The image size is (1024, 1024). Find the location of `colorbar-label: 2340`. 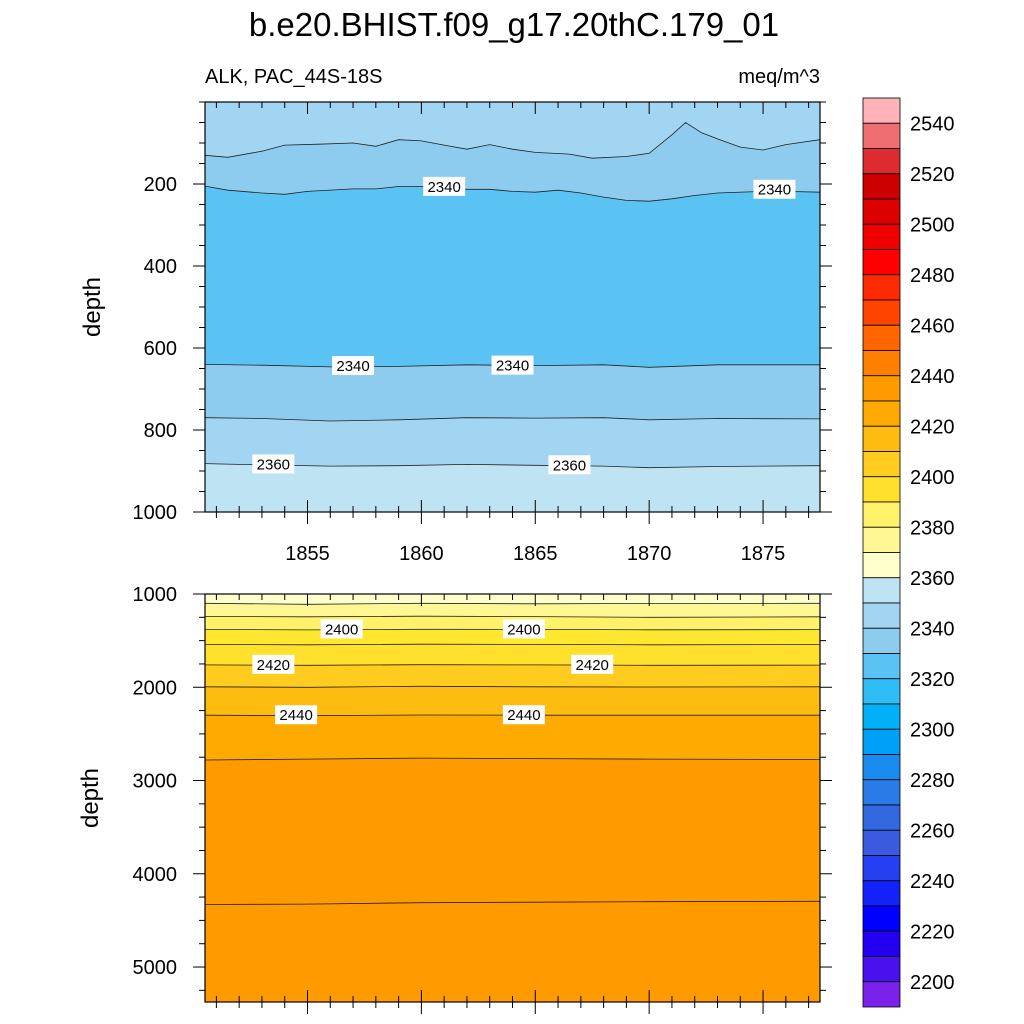

colorbar-label: 2340 is located at coordinates (932, 629).